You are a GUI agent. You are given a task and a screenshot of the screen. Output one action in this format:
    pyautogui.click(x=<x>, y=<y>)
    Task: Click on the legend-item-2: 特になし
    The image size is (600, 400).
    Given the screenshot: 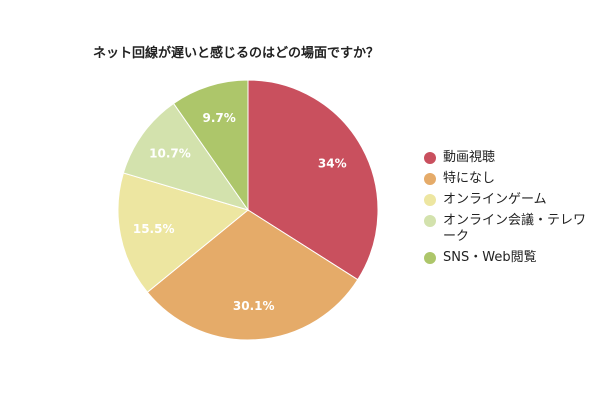 What is the action you would take?
    pyautogui.click(x=510, y=179)
    